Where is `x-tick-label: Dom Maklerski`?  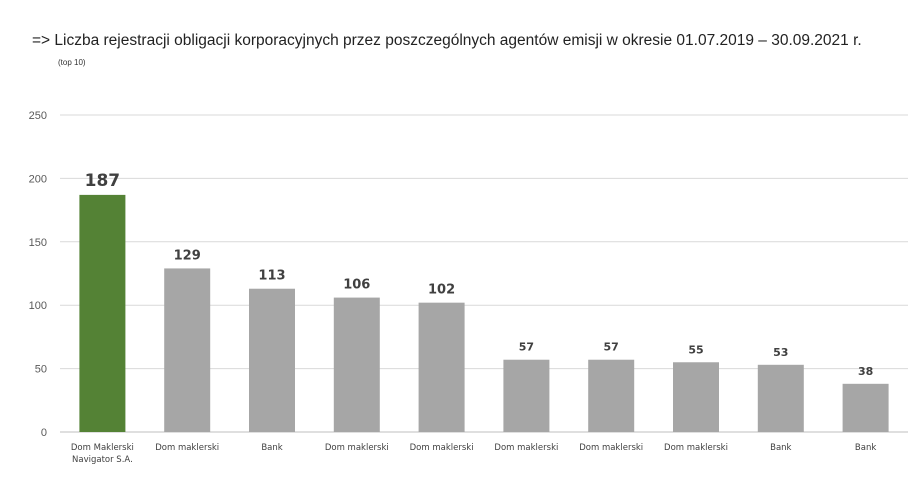
x-tick-label: Dom Maklerski is located at coordinates (102, 448).